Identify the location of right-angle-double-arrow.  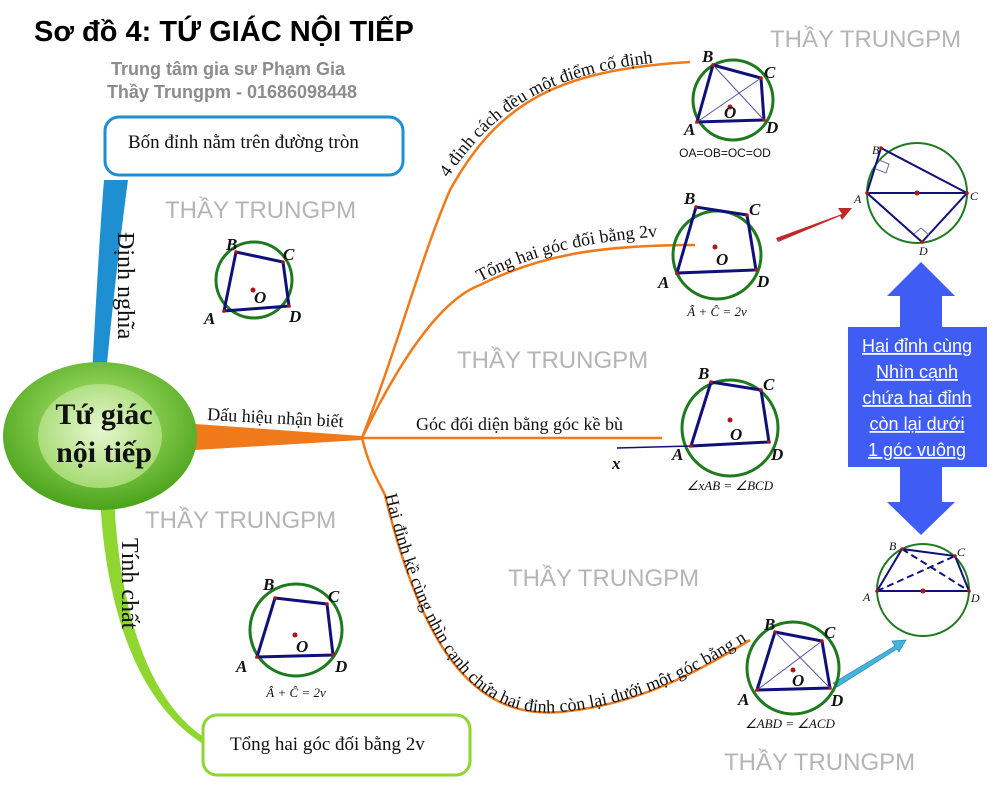
(917, 398).